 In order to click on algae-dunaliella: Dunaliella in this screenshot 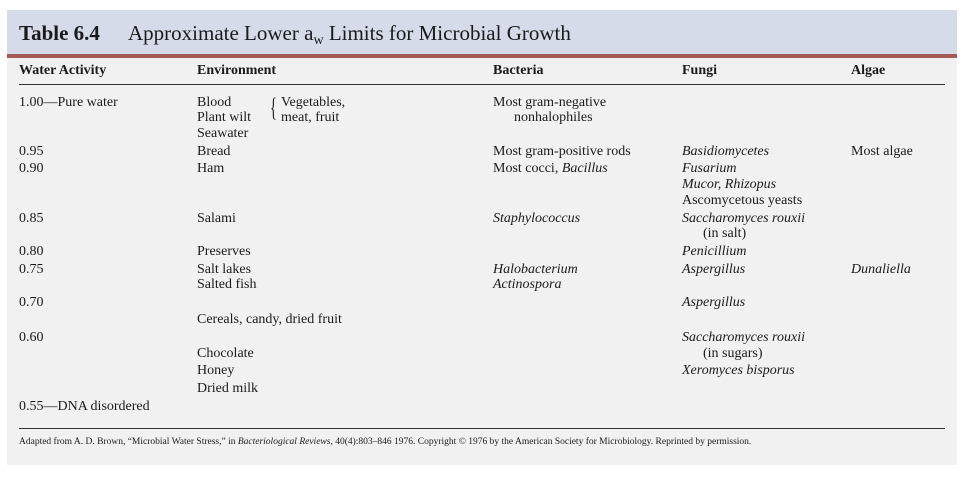, I will do `click(881, 269)`.